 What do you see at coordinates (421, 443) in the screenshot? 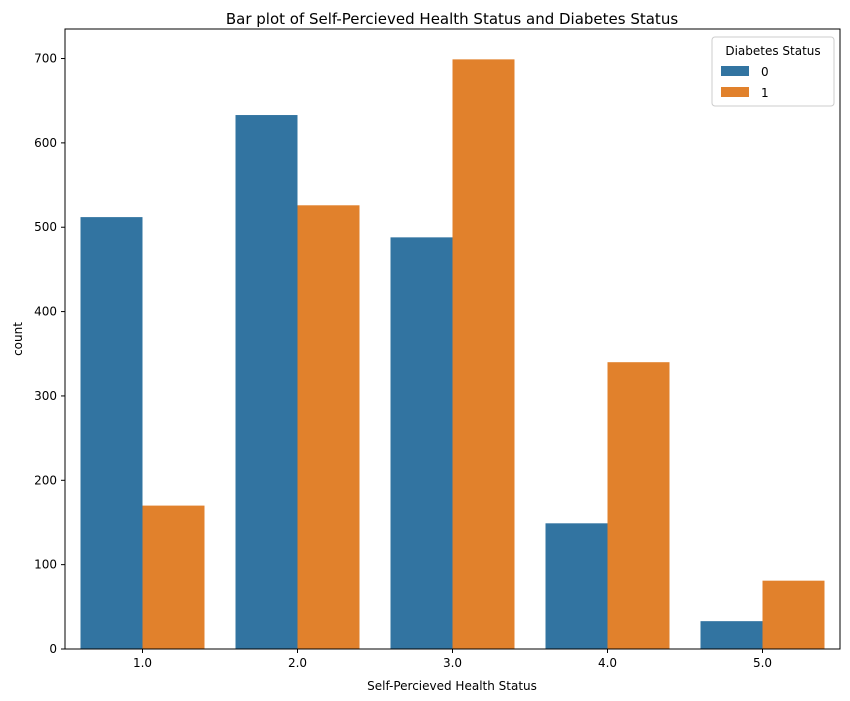
I see `bar-3.0-series-0` at bounding box center [421, 443].